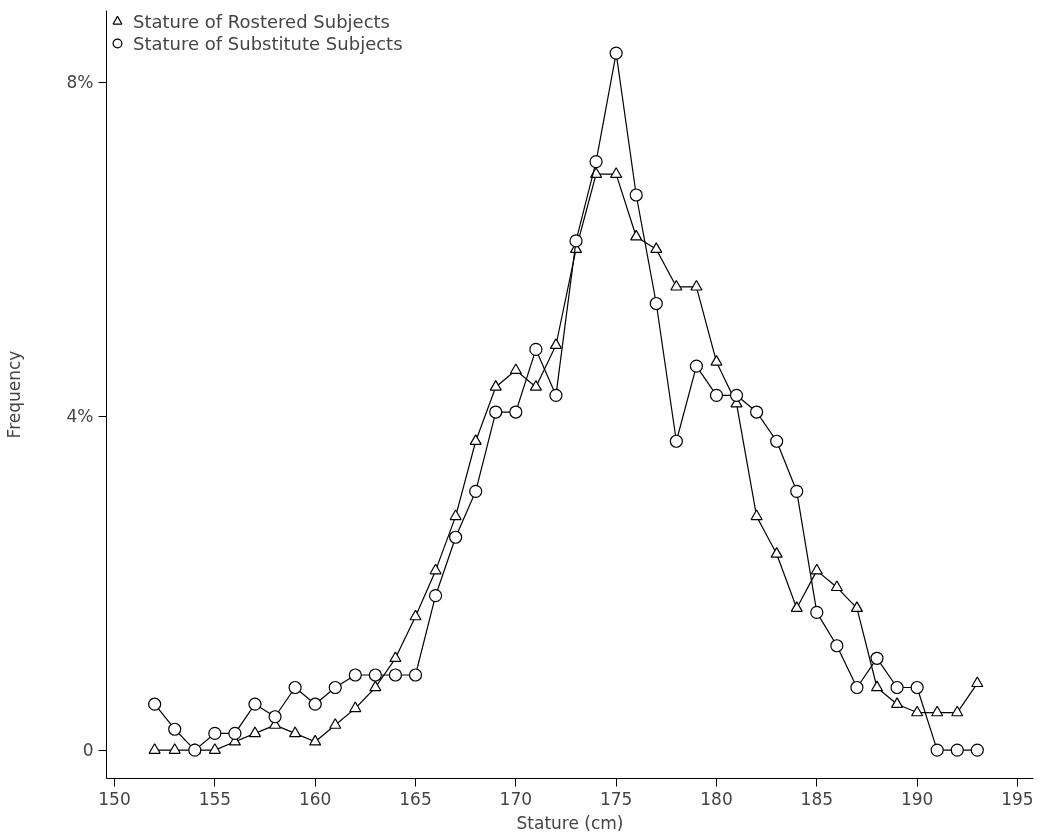 This screenshot has height=838, width=1043. What do you see at coordinates (716, 798) in the screenshot?
I see `x-tick-label: 180` at bounding box center [716, 798].